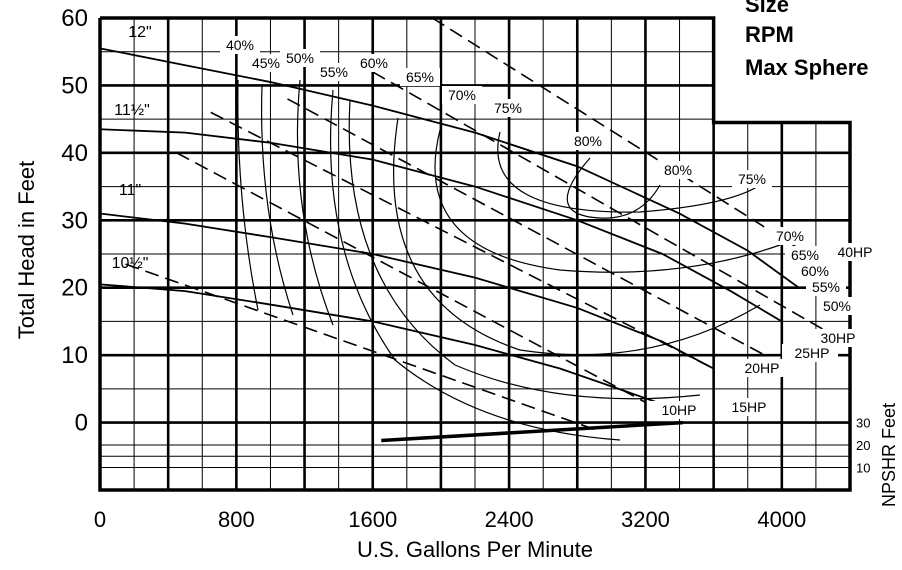 Image resolution: width=902 pixels, height=570 pixels. I want to click on horsepower-label: 25HP, so click(811, 353).